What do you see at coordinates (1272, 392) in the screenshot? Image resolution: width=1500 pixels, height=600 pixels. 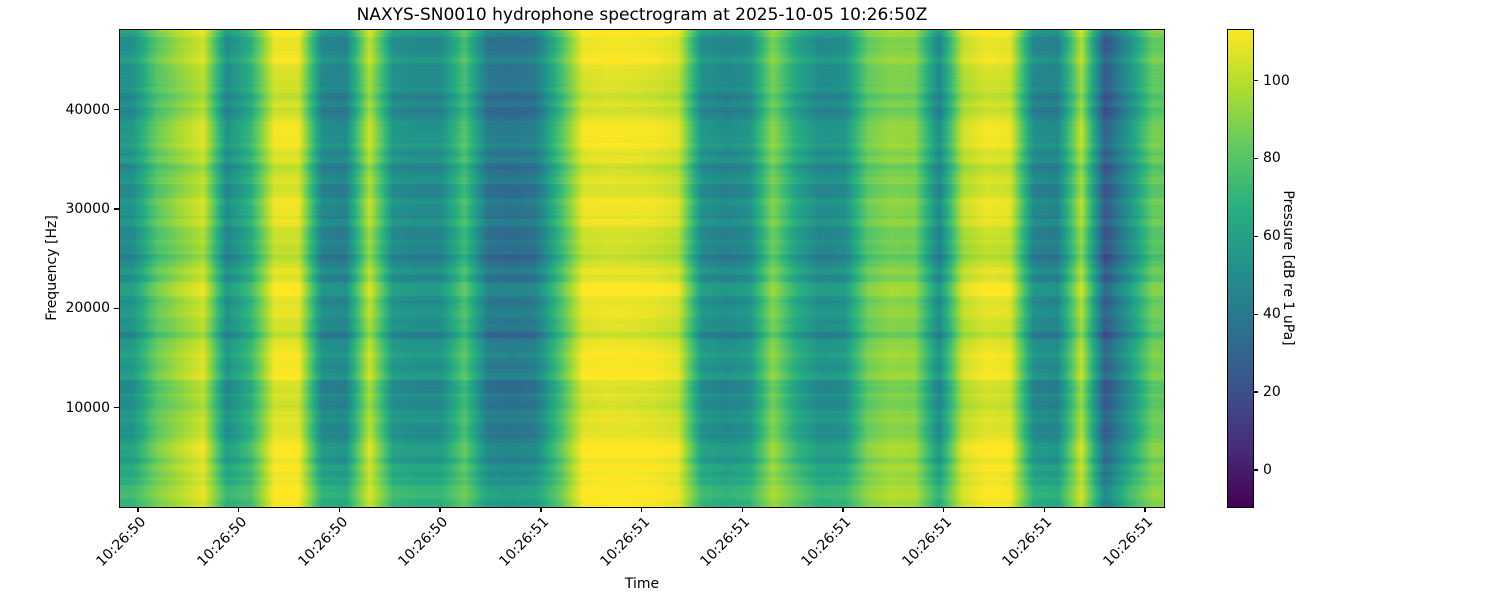 I see `colorbar-tick-label: 20` at bounding box center [1272, 392].